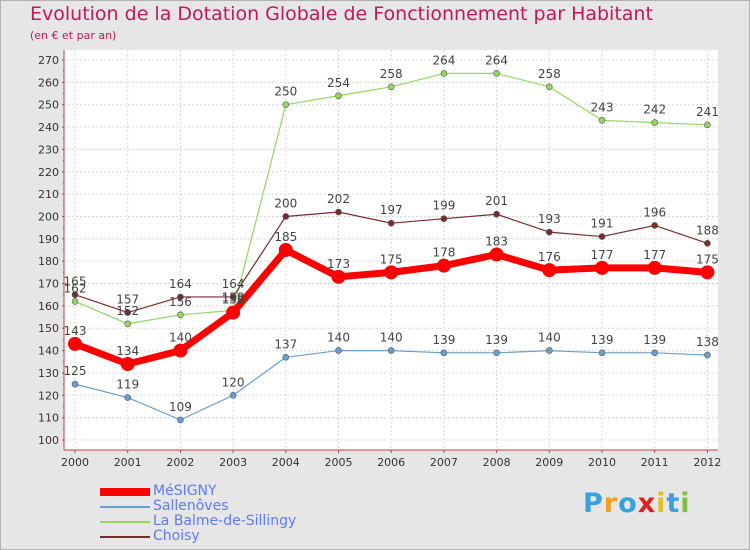  Describe the element at coordinates (602, 462) in the screenshot. I see `x-tick-label: 2010` at that location.